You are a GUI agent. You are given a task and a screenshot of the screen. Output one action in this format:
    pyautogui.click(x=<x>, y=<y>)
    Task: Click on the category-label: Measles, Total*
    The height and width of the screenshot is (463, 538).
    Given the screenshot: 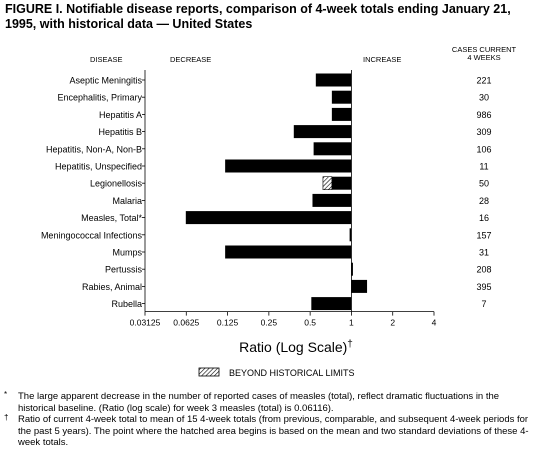 What is the action you would take?
    pyautogui.click(x=111, y=218)
    